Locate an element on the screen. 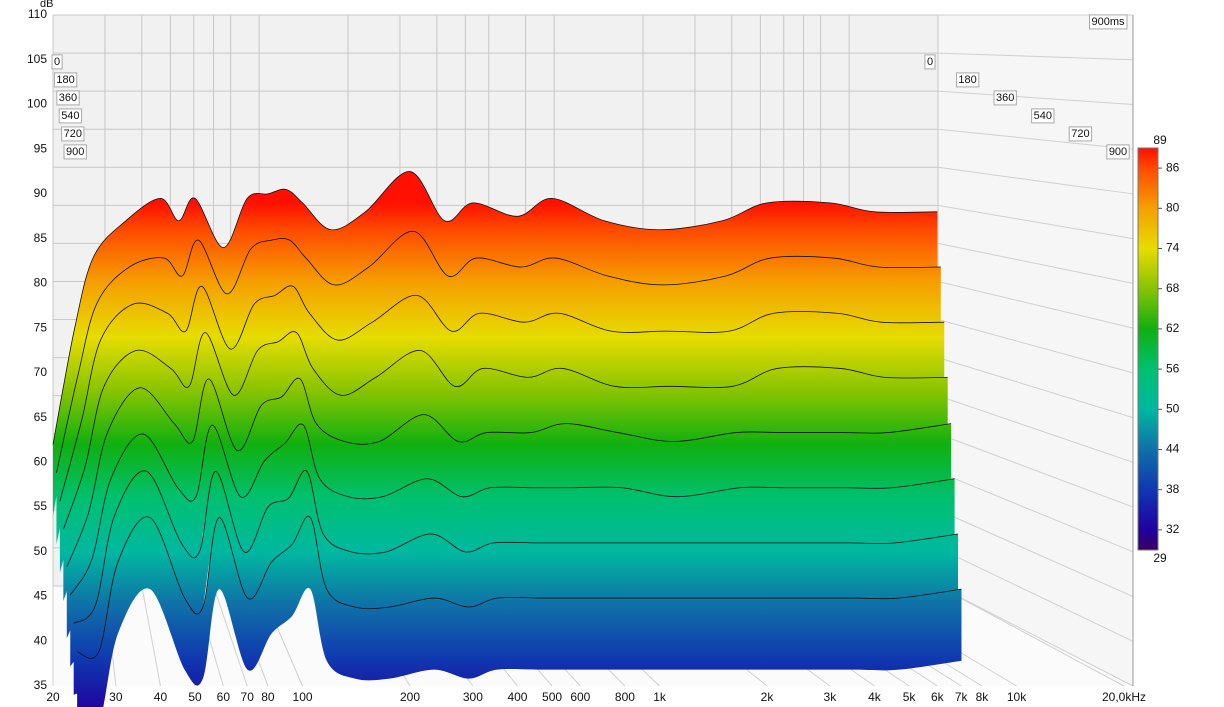  x-tick-label: 1k is located at coordinates (660, 697).